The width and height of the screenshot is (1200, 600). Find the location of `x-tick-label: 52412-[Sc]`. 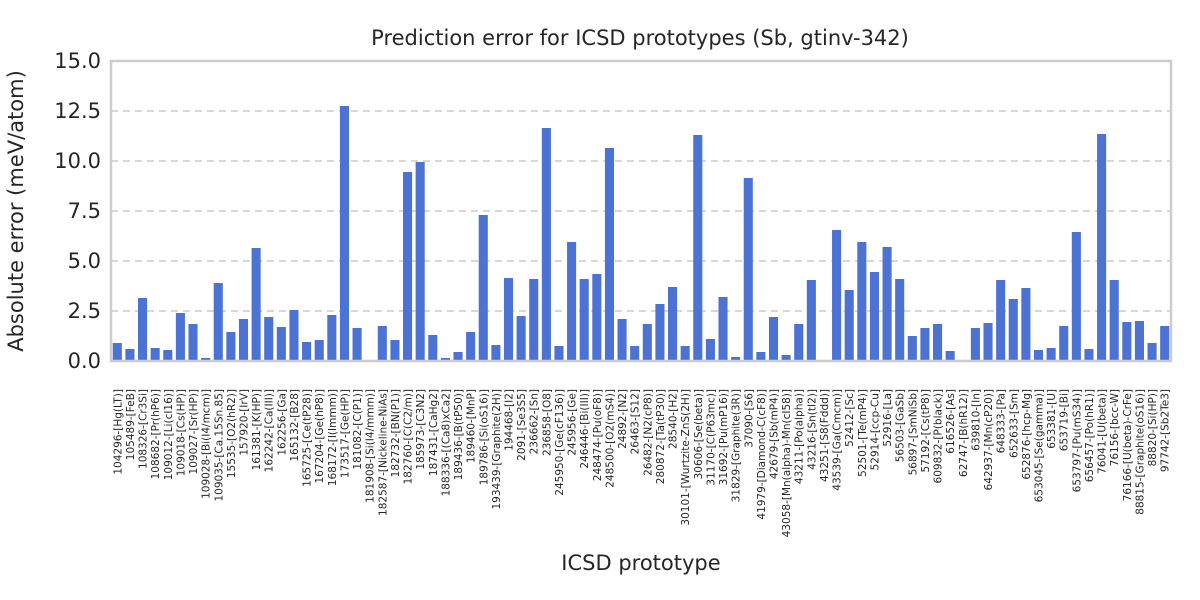

x-tick-label: 52412-[Sc] is located at coordinates (850, 418).